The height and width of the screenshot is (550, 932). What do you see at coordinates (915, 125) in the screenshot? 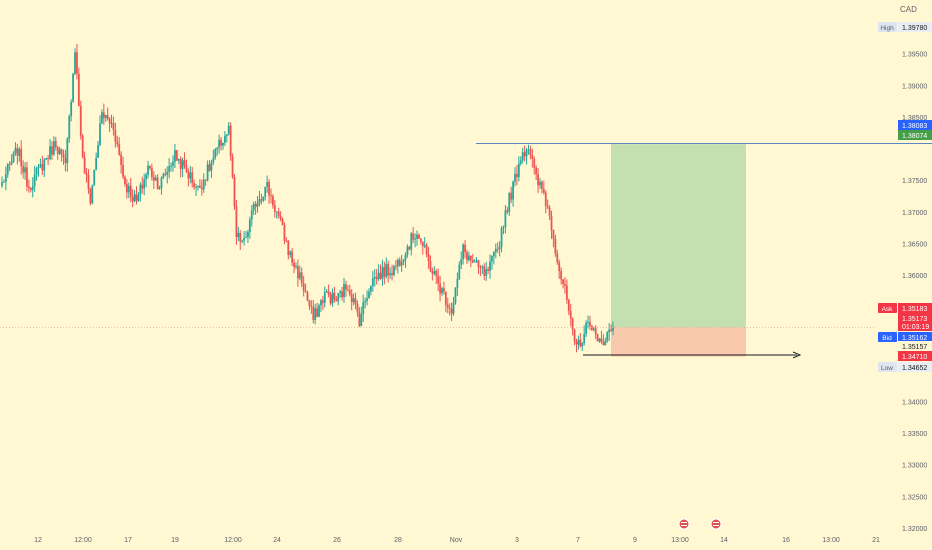
I see `target-tag: 1.38083` at bounding box center [915, 125].